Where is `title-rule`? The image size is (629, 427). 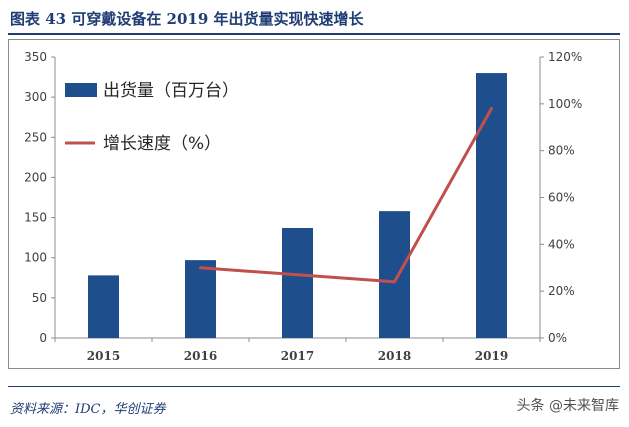
title-rule is located at coordinates (314, 34).